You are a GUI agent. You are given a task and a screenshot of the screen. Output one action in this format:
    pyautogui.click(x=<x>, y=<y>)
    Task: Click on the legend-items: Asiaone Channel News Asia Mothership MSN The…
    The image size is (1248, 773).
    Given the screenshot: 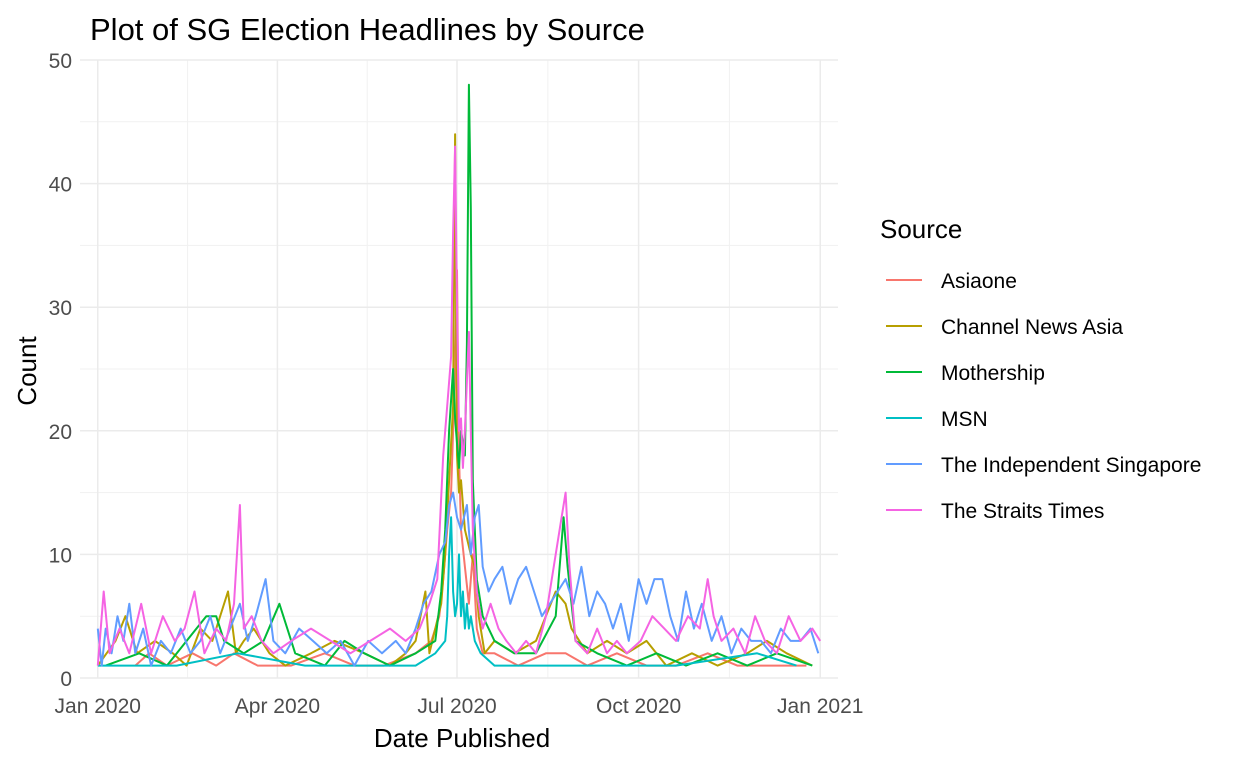 What is the action you would take?
    pyautogui.click(x=1043, y=396)
    